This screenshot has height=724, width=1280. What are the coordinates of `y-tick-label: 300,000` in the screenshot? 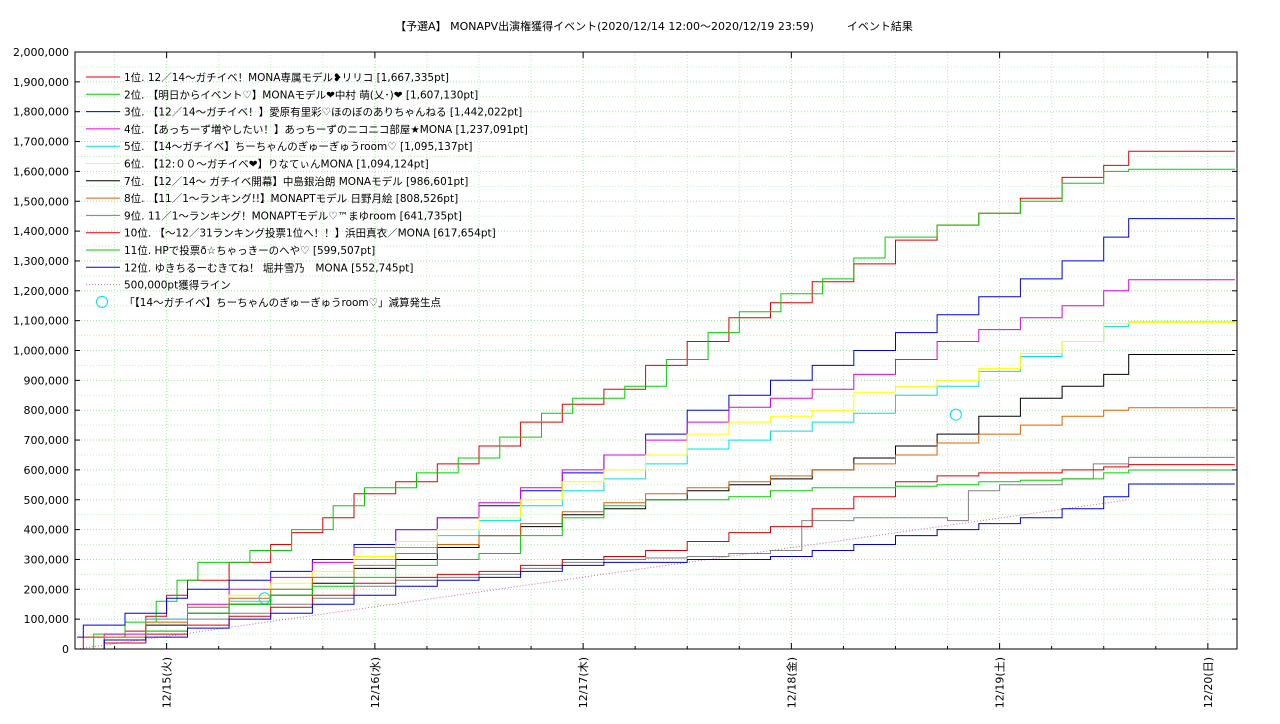 It's located at (47, 559).